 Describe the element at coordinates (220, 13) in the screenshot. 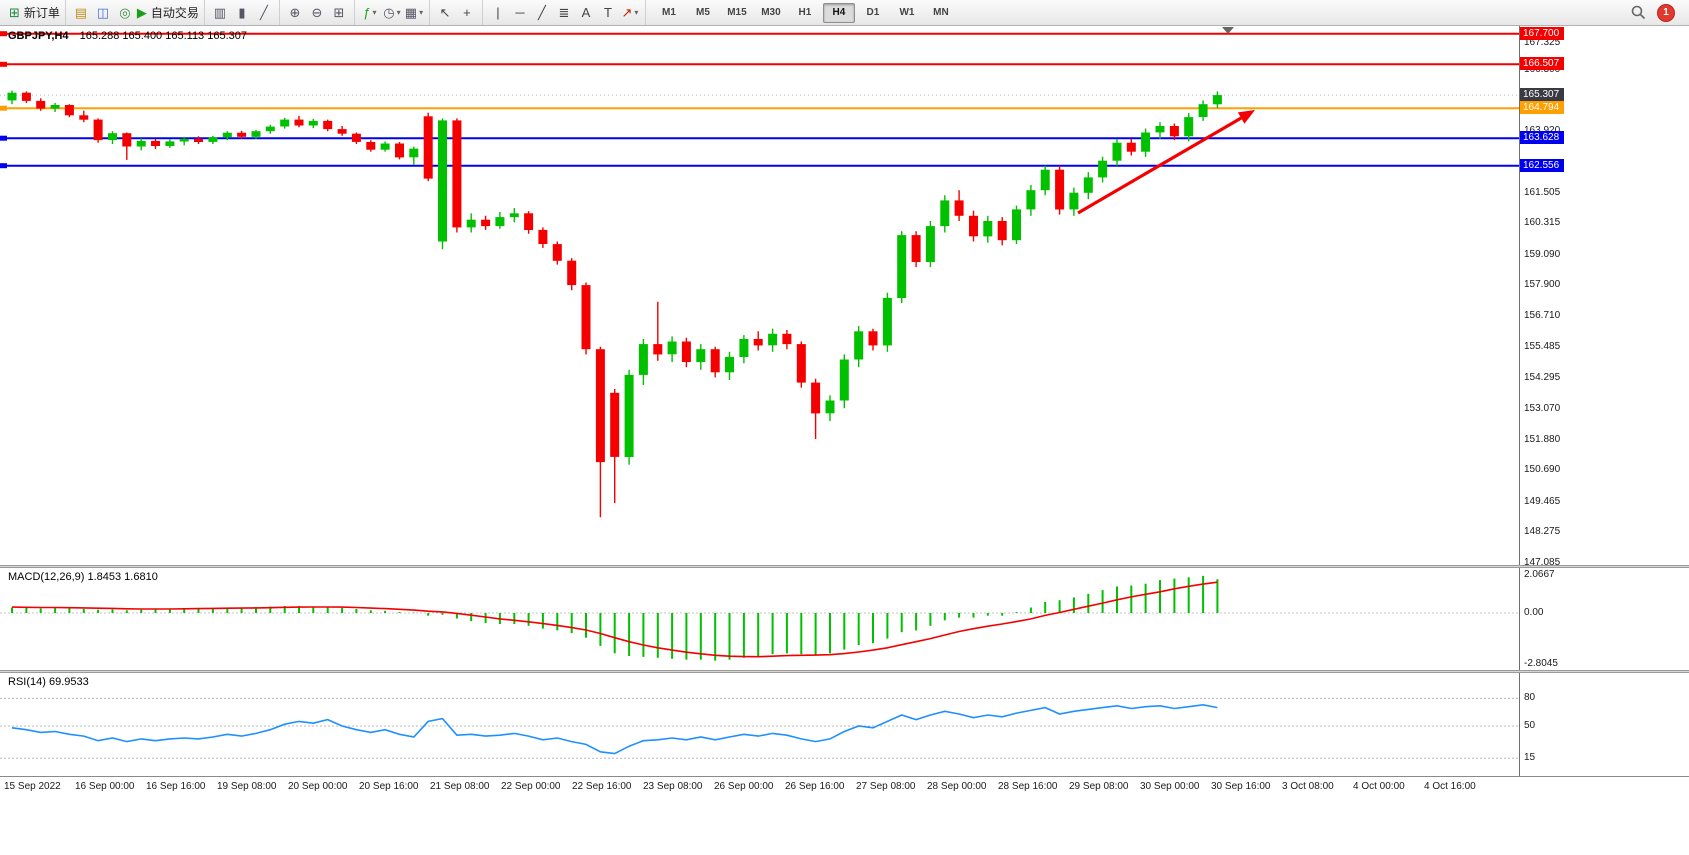

I see `bar-chart-button: ▥` at that location.